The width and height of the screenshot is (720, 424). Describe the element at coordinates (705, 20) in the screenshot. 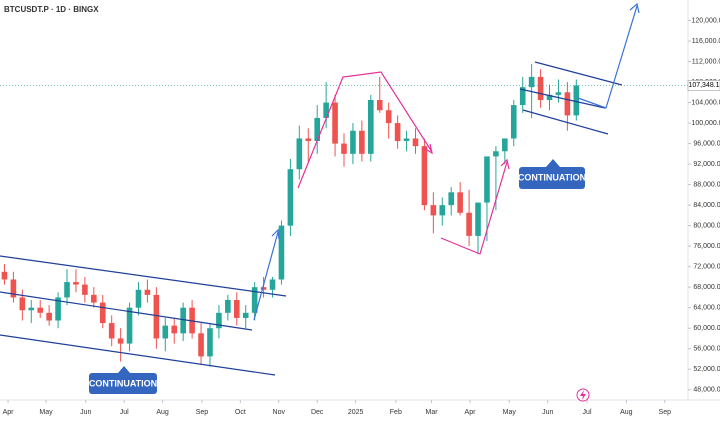

I see `y-tick-label: 120,000.0` at that location.